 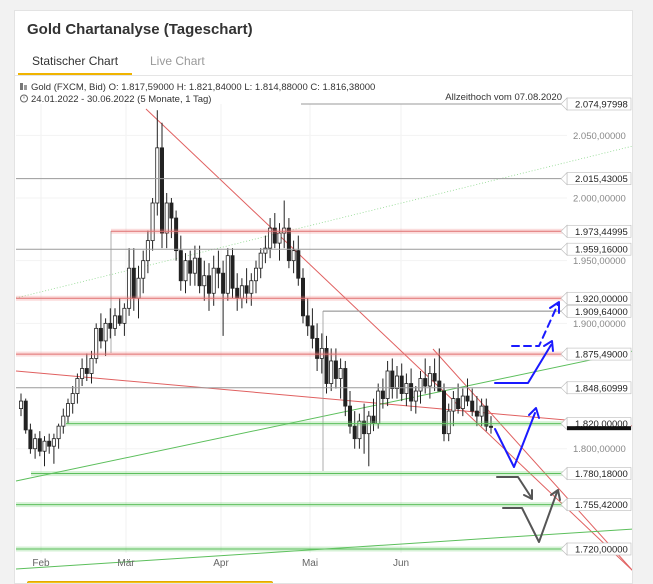 I want to click on level-label: 1.820,00000, so click(x=601, y=424).